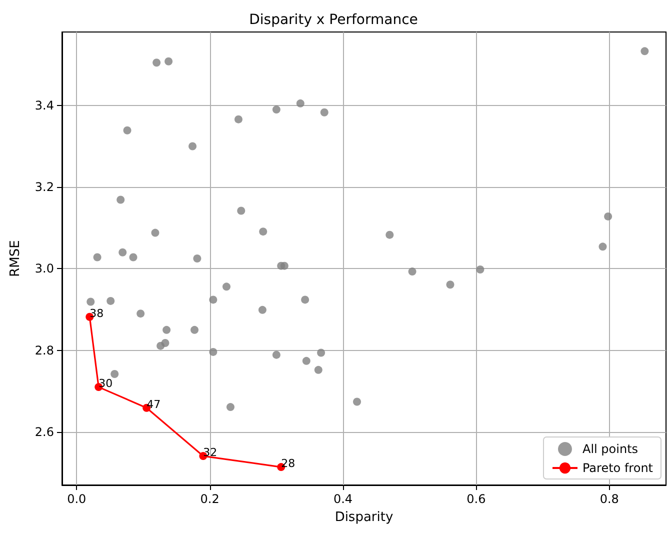 The image size is (667, 534). What do you see at coordinates (76, 499) in the screenshot?
I see `x-tick-label: 0.0` at bounding box center [76, 499].